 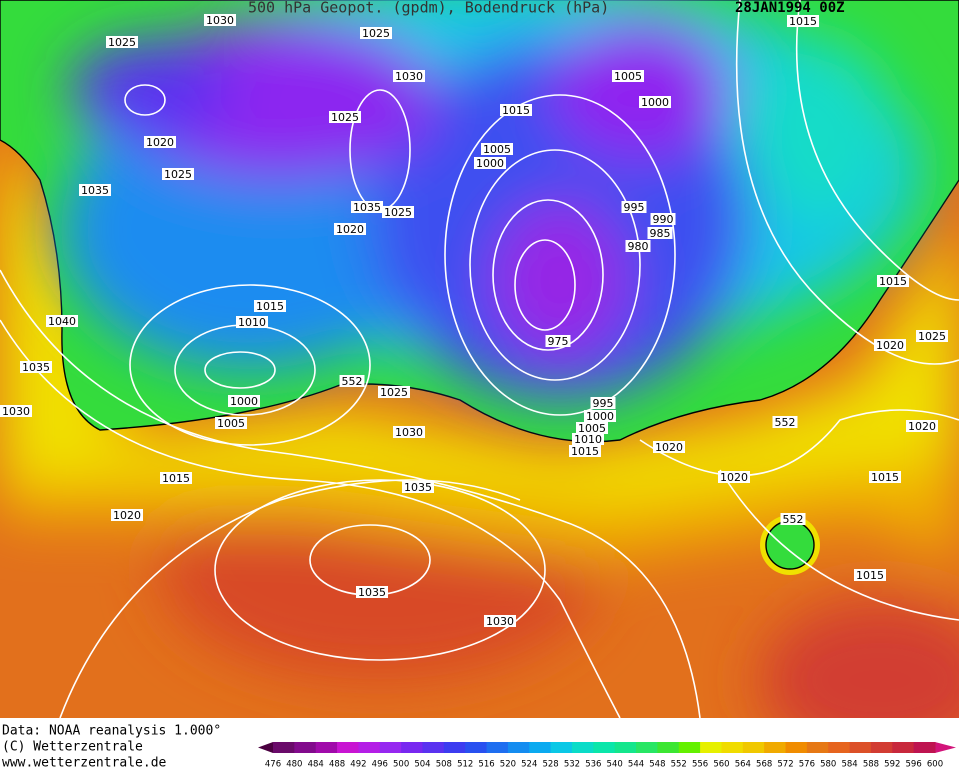 What do you see at coordinates (638, 246) in the screenshot?
I see `isobar-label: 980` at bounding box center [638, 246].